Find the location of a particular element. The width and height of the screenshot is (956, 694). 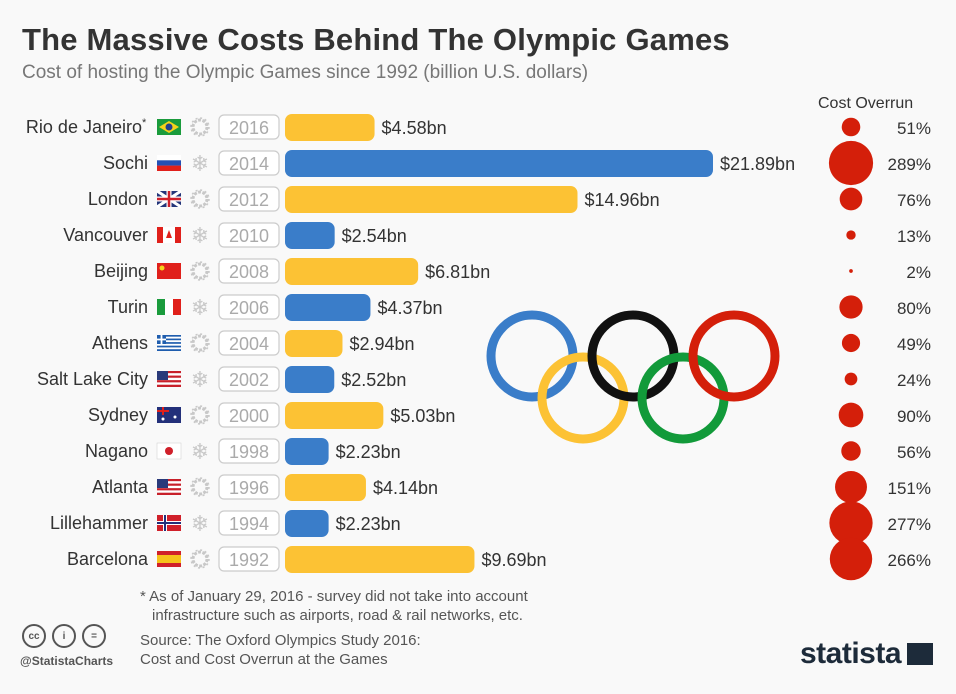

overrun-label: 51% is located at coordinates (914, 128).